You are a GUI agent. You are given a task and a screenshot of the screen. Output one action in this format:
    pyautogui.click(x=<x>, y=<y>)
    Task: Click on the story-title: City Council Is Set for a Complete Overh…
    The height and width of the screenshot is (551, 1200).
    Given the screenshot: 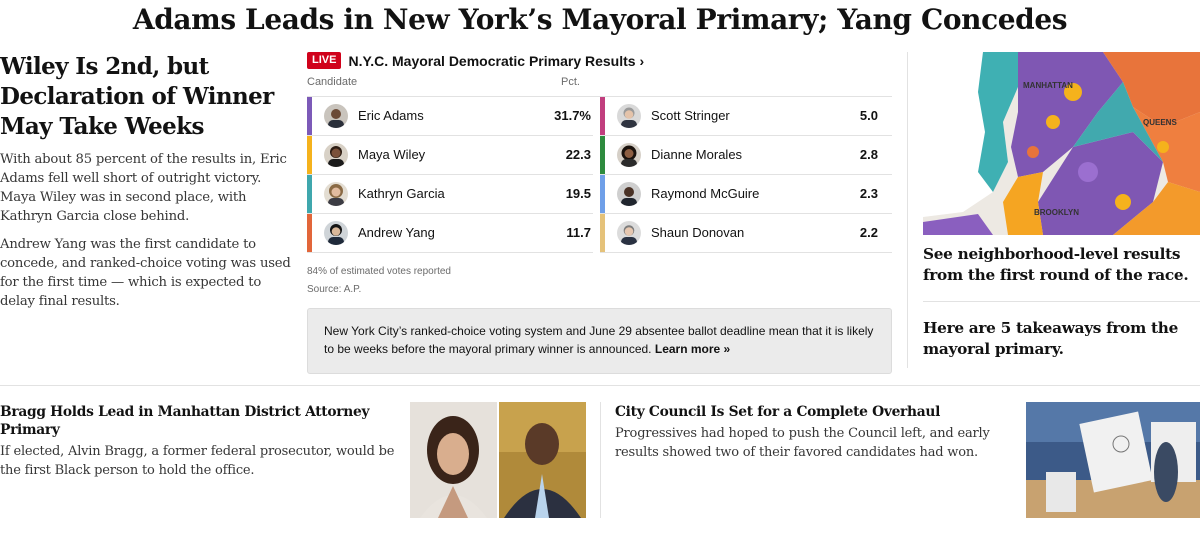 What is the action you would take?
    pyautogui.click(x=815, y=412)
    